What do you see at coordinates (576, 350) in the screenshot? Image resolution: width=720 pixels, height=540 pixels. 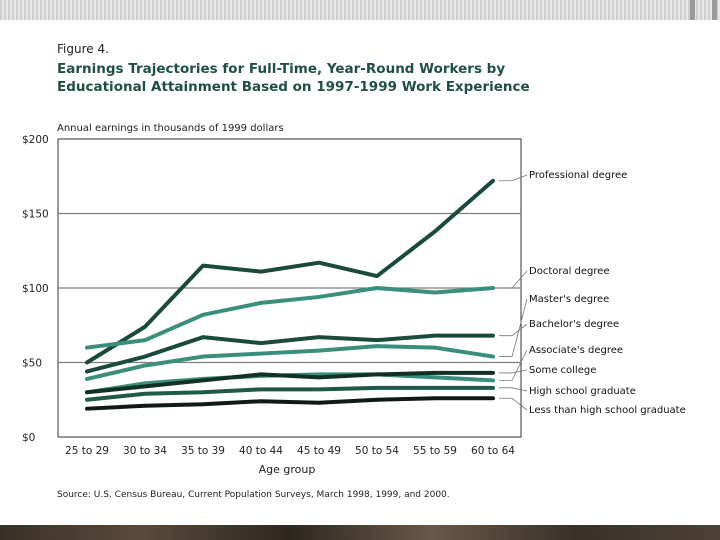 I see `series-label: Associate's degree` at bounding box center [576, 350].